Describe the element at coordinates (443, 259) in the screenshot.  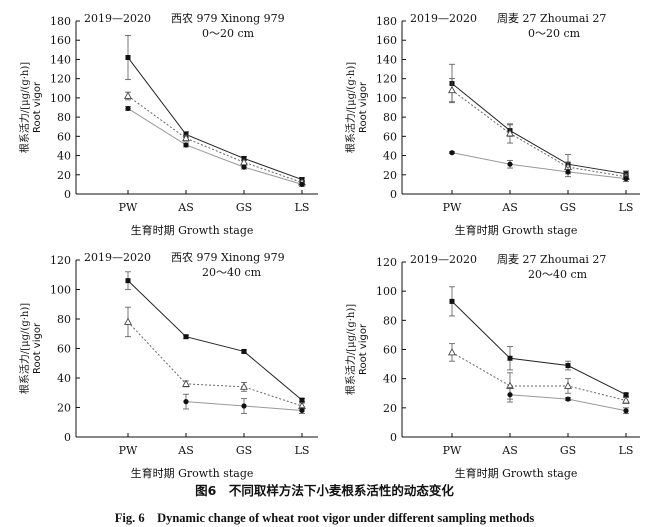
I see `panel-year: 2019—2020` at that location.